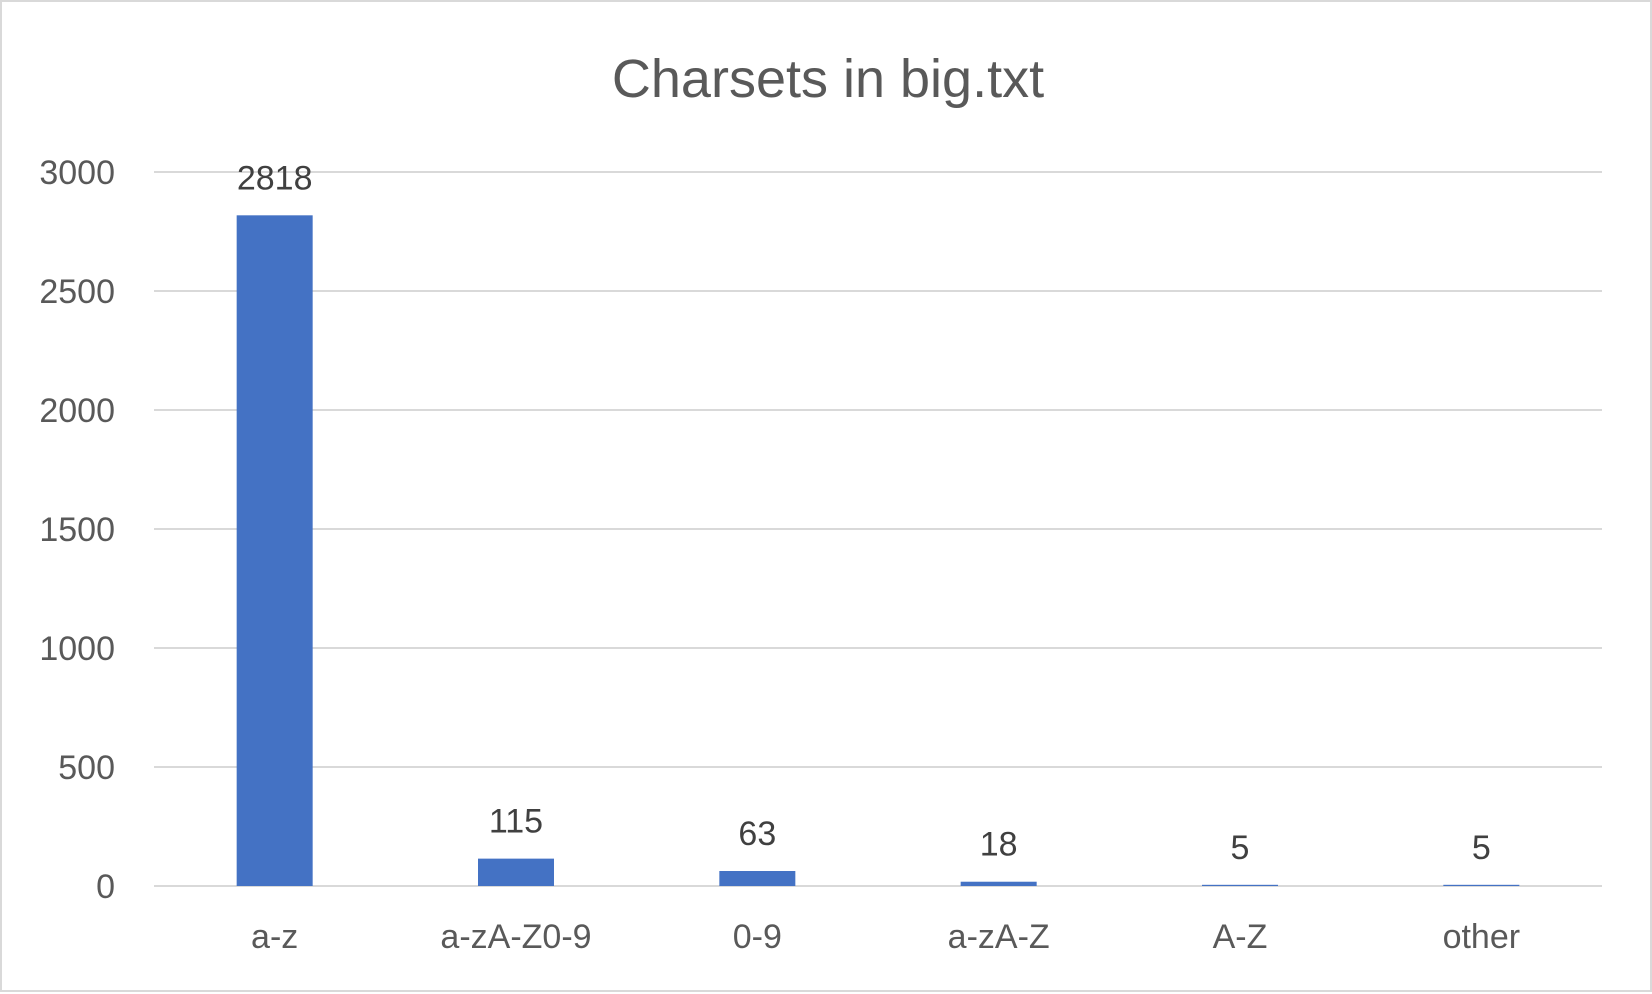  What do you see at coordinates (275, 178) in the screenshot?
I see `data-label-a-z: 2818` at bounding box center [275, 178].